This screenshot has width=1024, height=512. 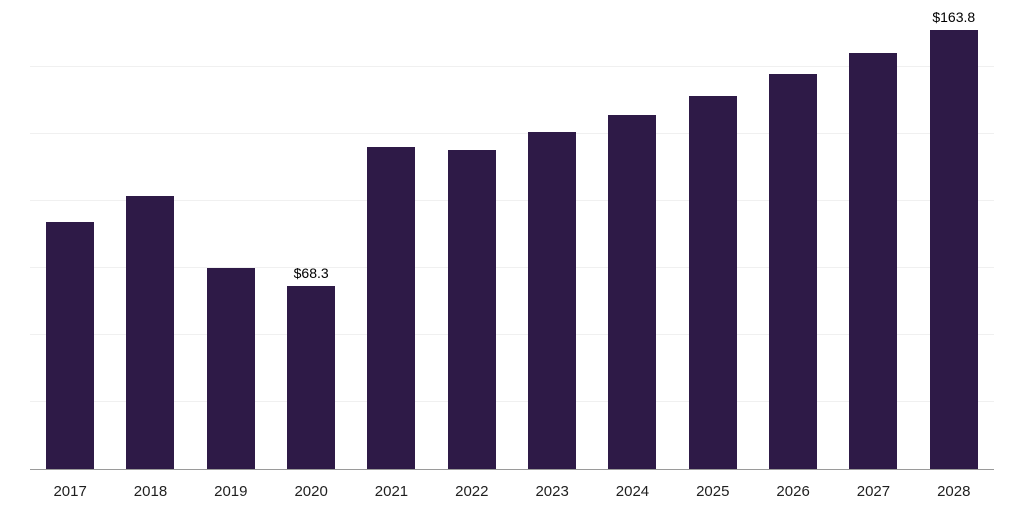 I want to click on bar-2020: $68.3, so click(x=311, y=367).